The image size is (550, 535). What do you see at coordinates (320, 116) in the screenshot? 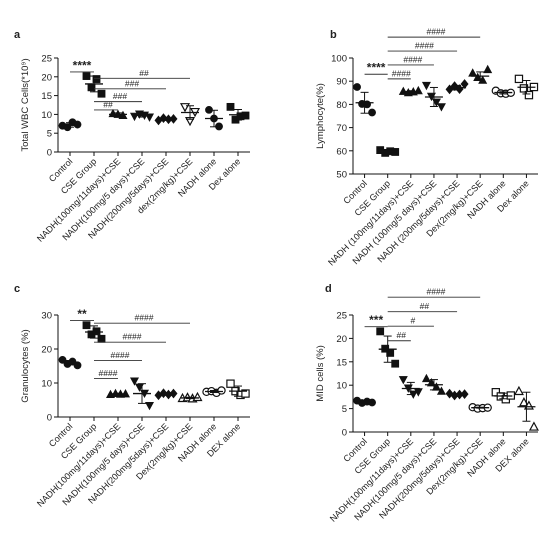
I see `y-axis-title: Lymphocyte(%)` at bounding box center [320, 116].